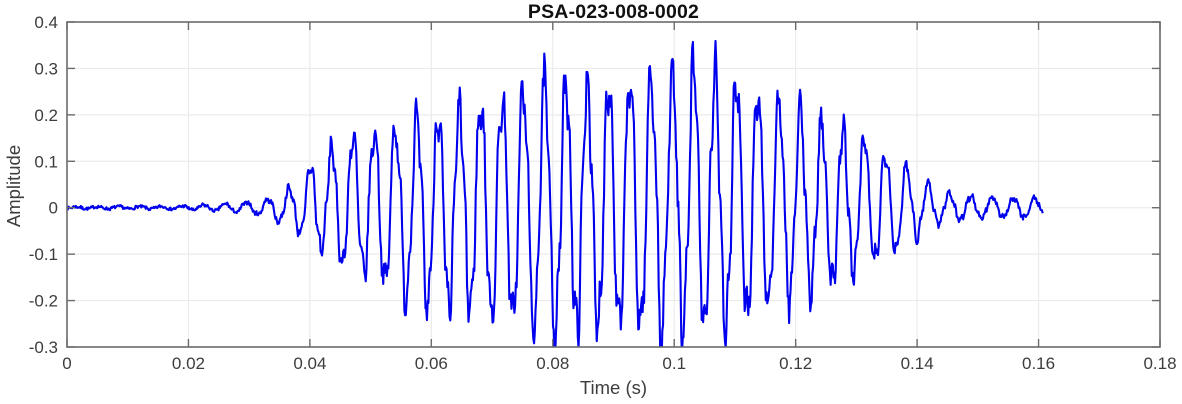 The image size is (1182, 404). What do you see at coordinates (431, 363) in the screenshot?
I see `x-tick-label: 0.06` at bounding box center [431, 363].